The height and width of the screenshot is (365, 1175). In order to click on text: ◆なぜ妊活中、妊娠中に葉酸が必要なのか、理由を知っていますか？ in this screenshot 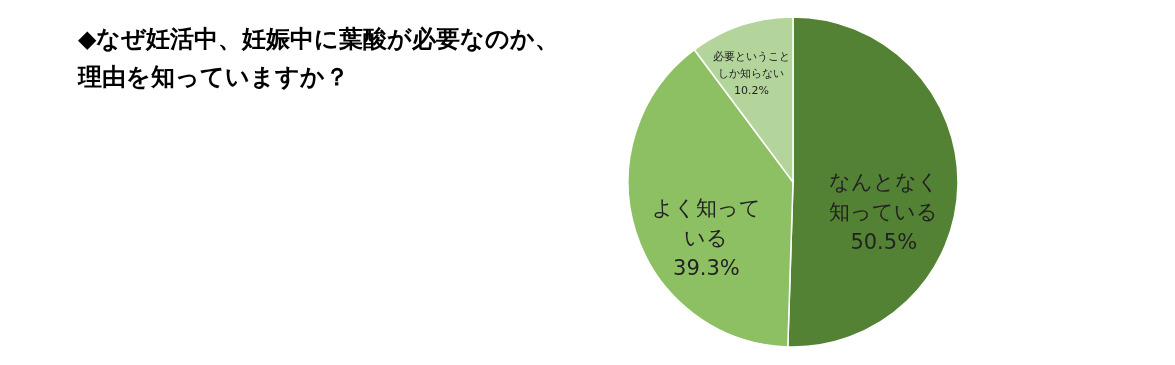, I will do `click(318, 58)`.